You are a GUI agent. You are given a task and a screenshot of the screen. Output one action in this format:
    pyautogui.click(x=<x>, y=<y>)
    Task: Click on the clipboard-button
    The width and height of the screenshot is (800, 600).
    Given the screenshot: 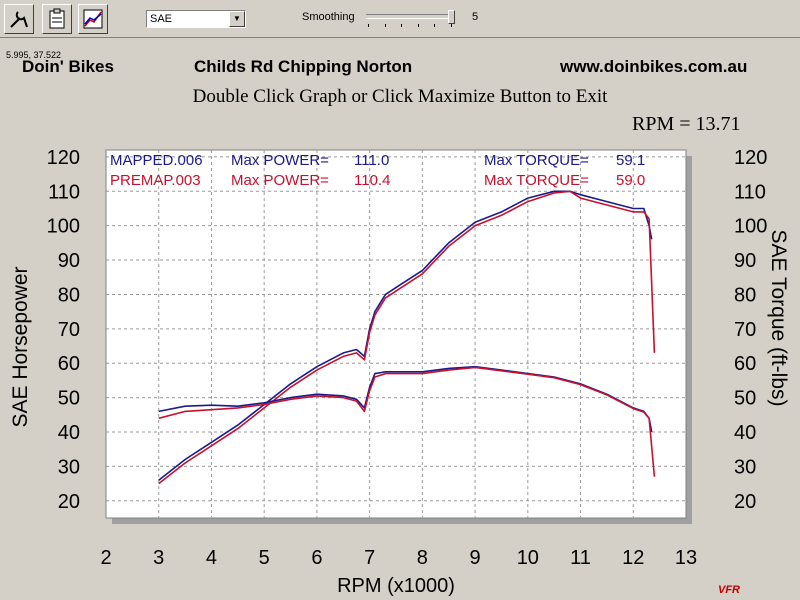 What is the action you would take?
    pyautogui.click(x=57, y=19)
    